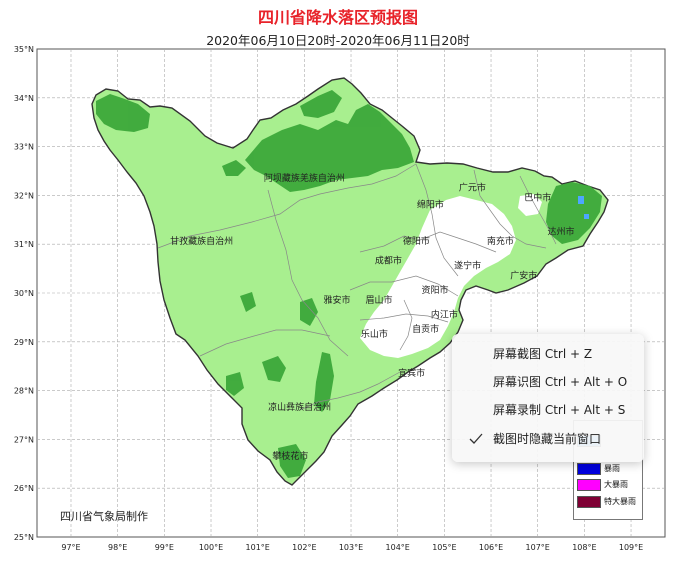  I want to click on menu-item-screenshot: 屏幕截图 Ctrl + Z, so click(548, 354).